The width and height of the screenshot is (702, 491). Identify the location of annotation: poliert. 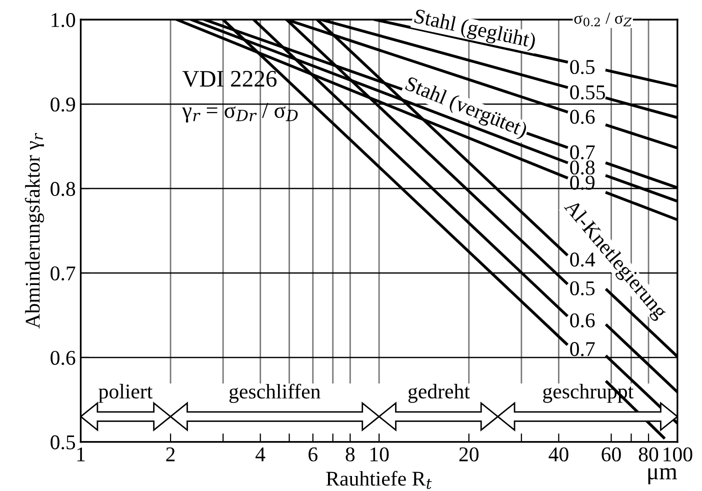
(125, 393).